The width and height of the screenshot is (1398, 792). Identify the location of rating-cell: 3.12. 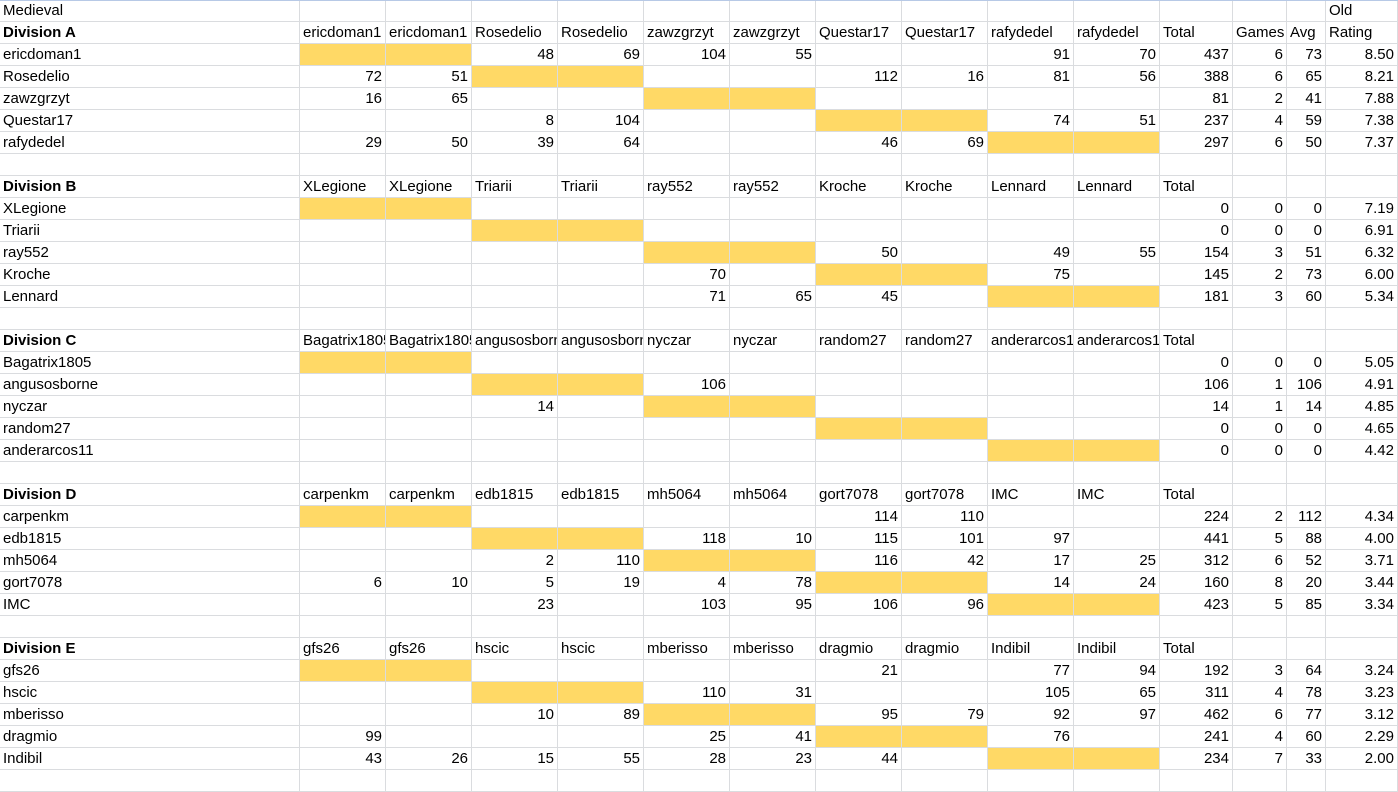
(1362, 715).